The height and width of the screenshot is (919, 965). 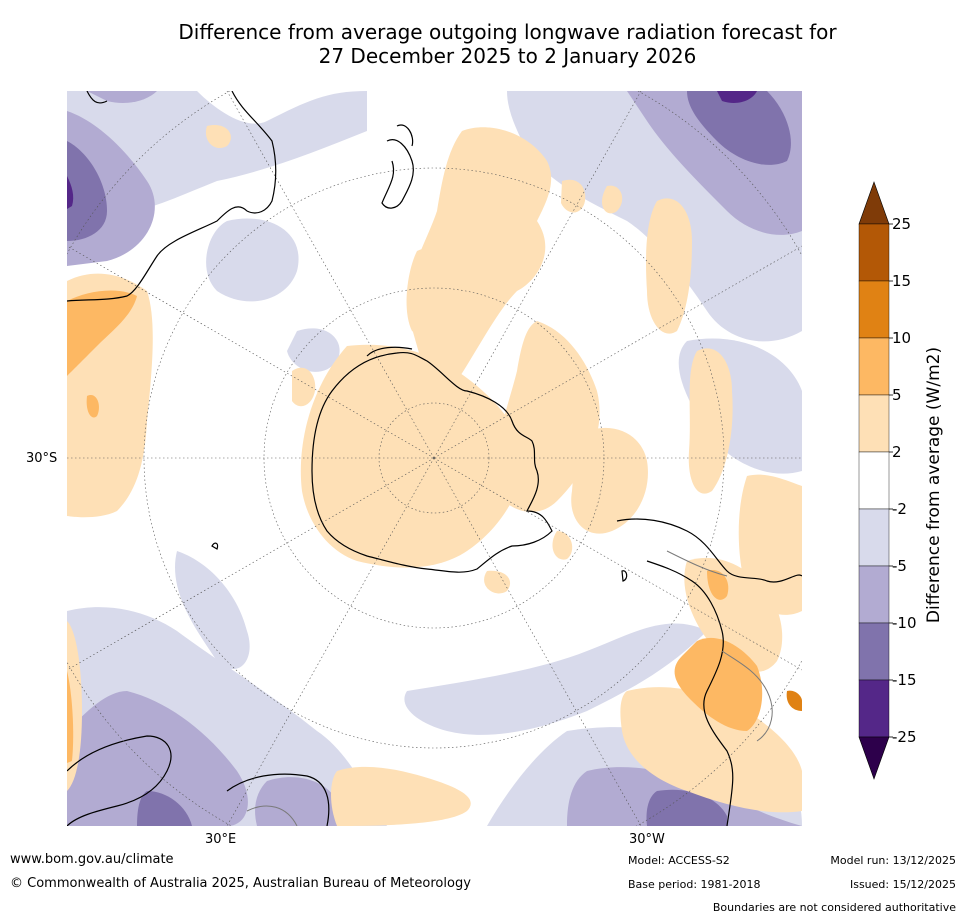 What do you see at coordinates (904, 680) in the screenshot?
I see `colorbar-tick-label: -15` at bounding box center [904, 680].